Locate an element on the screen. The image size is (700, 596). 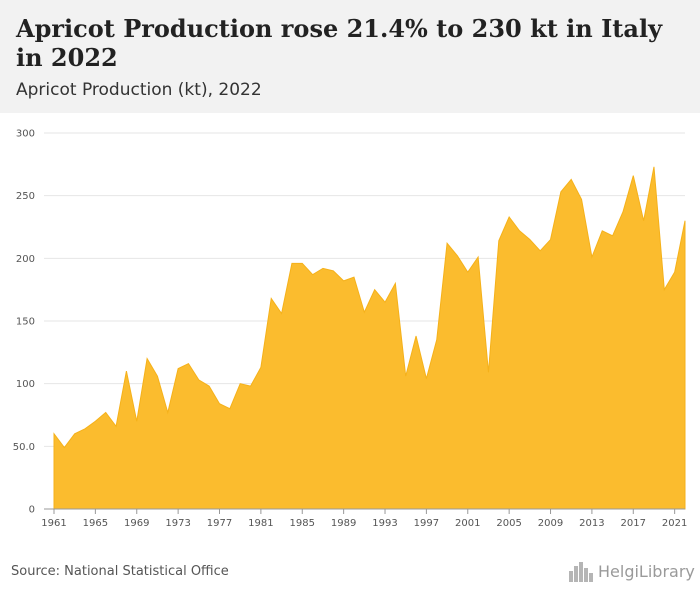
y-tick-label: 300 is located at coordinates (25, 134).